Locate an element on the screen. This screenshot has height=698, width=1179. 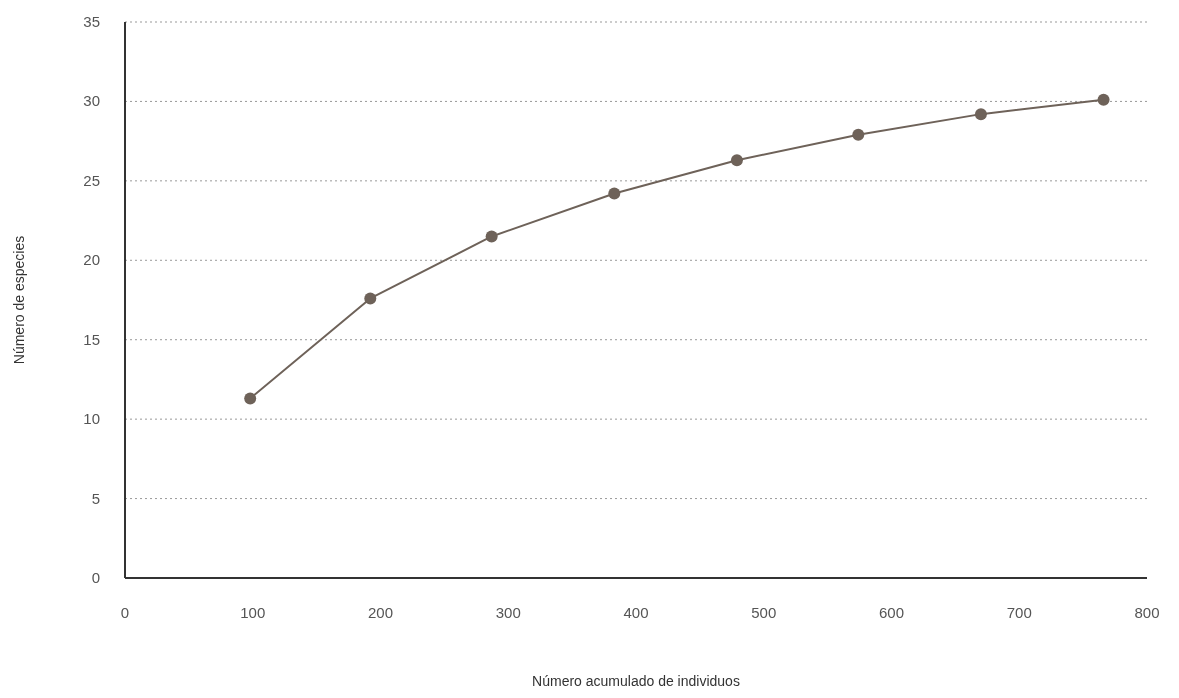
x-tick-label: 0 is located at coordinates (125, 612).